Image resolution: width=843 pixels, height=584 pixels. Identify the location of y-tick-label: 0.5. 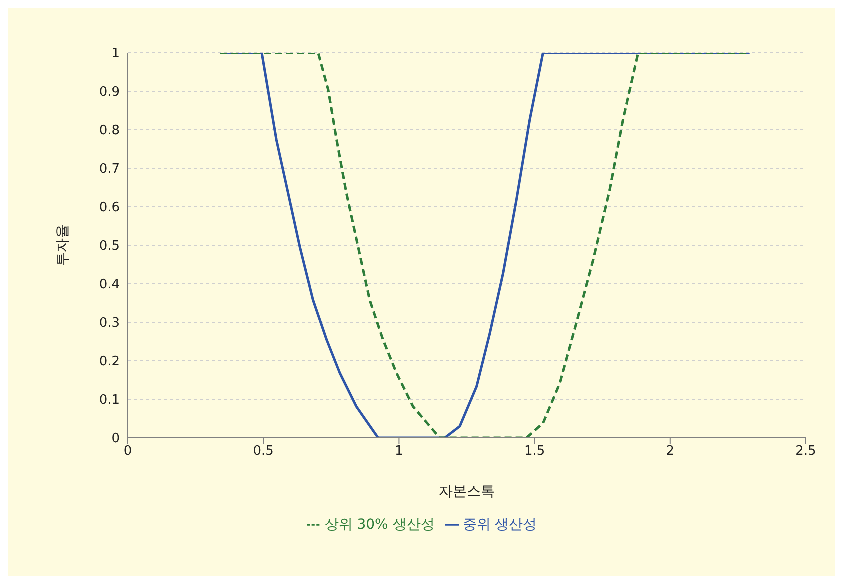
(109, 246).